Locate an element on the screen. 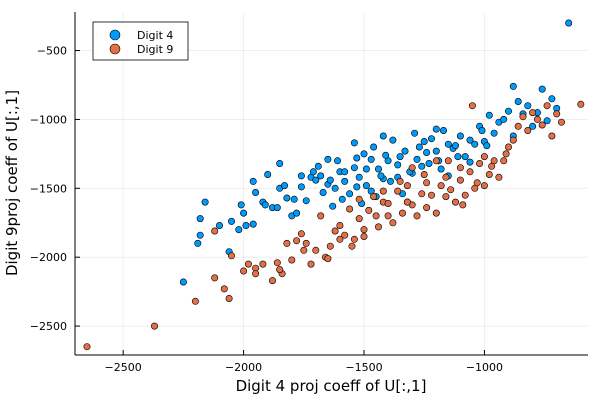 The height and width of the screenshot is (400, 600). legend-label-digit-4: Digit 4 is located at coordinates (155, 35).